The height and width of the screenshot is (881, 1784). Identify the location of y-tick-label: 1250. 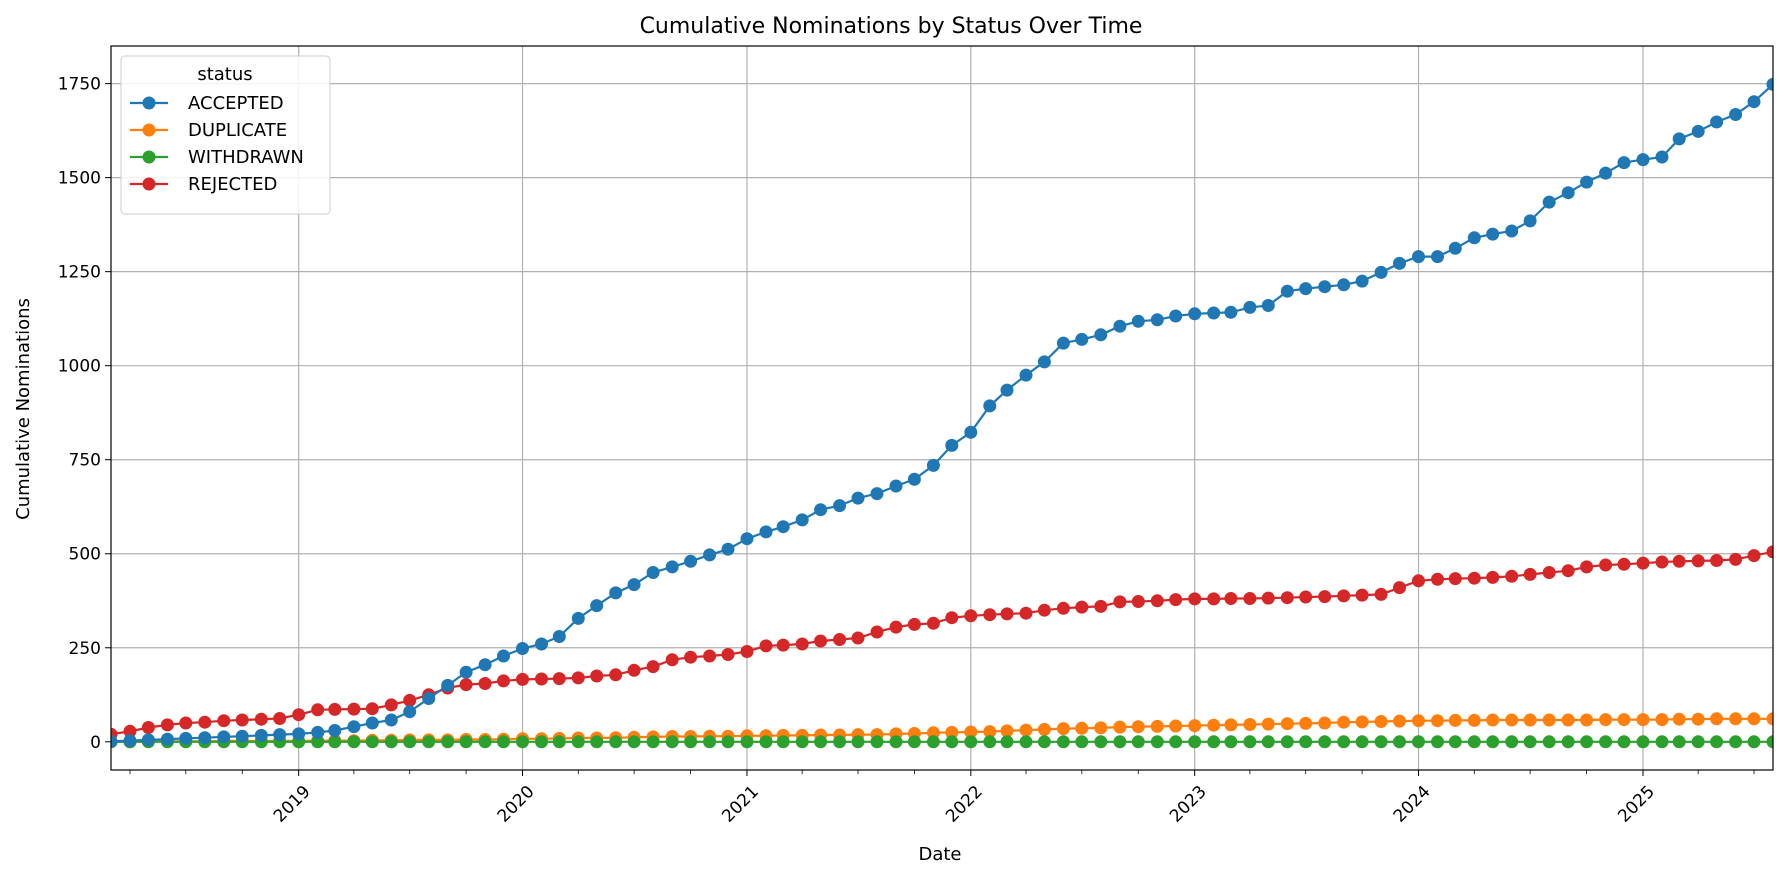
(79, 273).